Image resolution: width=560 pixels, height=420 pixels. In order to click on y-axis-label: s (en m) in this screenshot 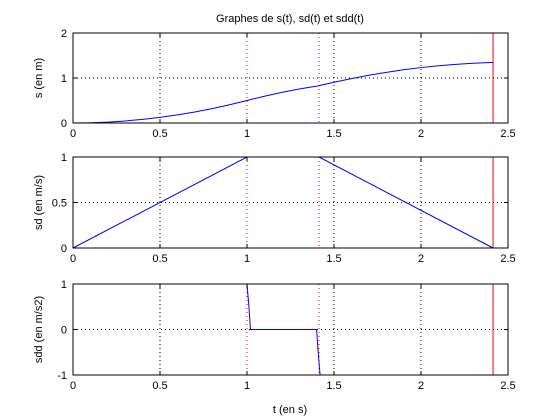, I will do `click(39, 78)`.